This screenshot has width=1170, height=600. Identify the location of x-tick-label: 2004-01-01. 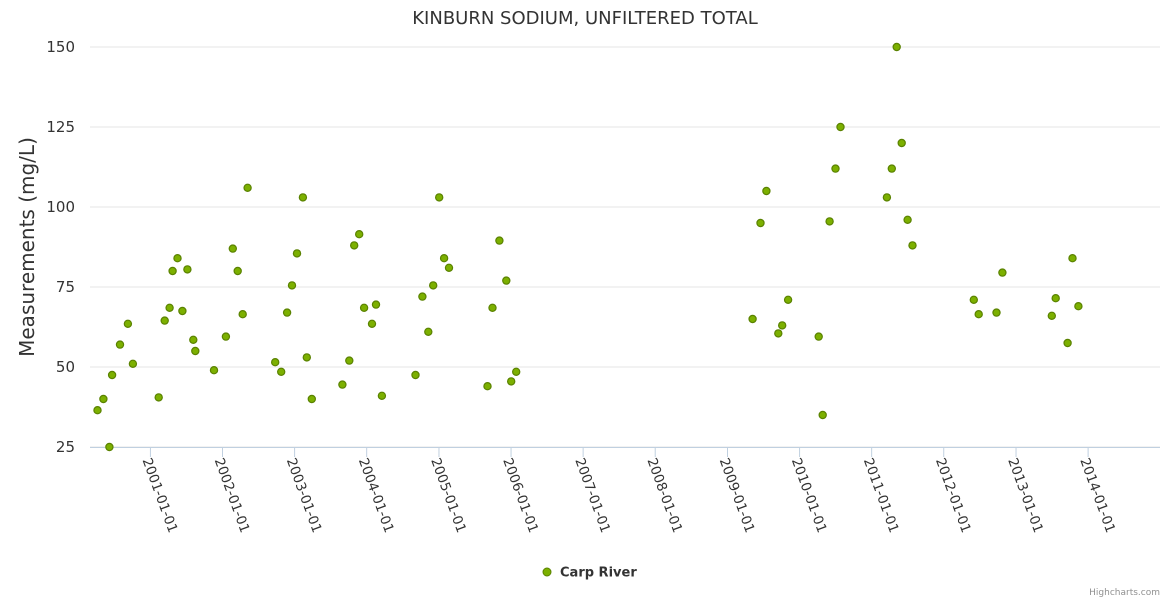
(376, 495).